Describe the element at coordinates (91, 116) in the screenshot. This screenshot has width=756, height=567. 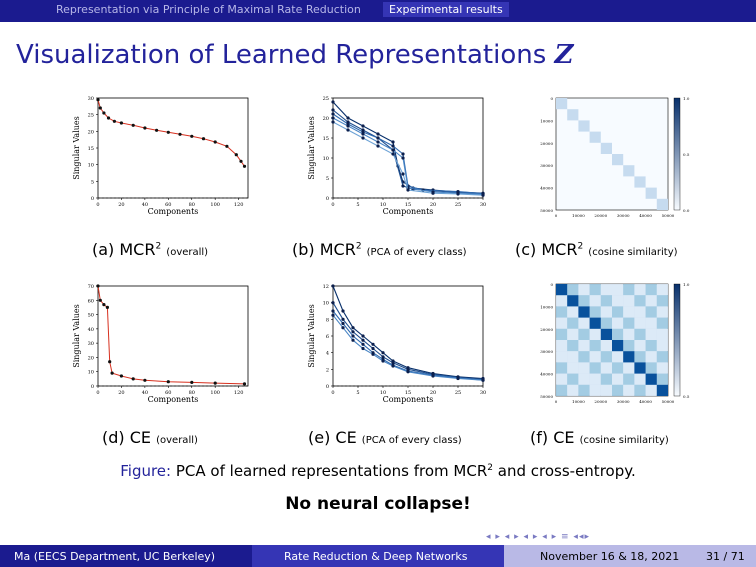
I see `y-tick-label: 25` at that location.